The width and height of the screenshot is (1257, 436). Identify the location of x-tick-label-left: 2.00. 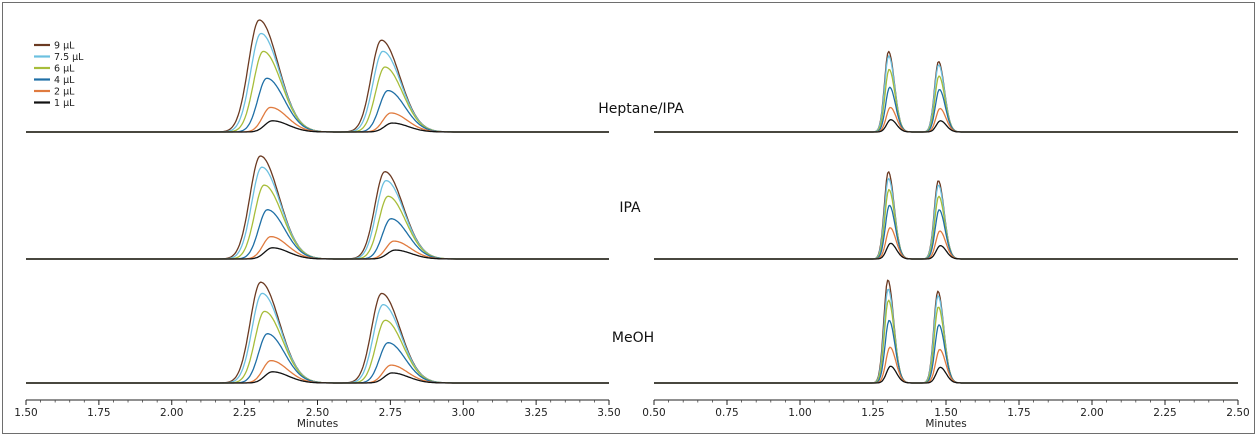
(171, 413).